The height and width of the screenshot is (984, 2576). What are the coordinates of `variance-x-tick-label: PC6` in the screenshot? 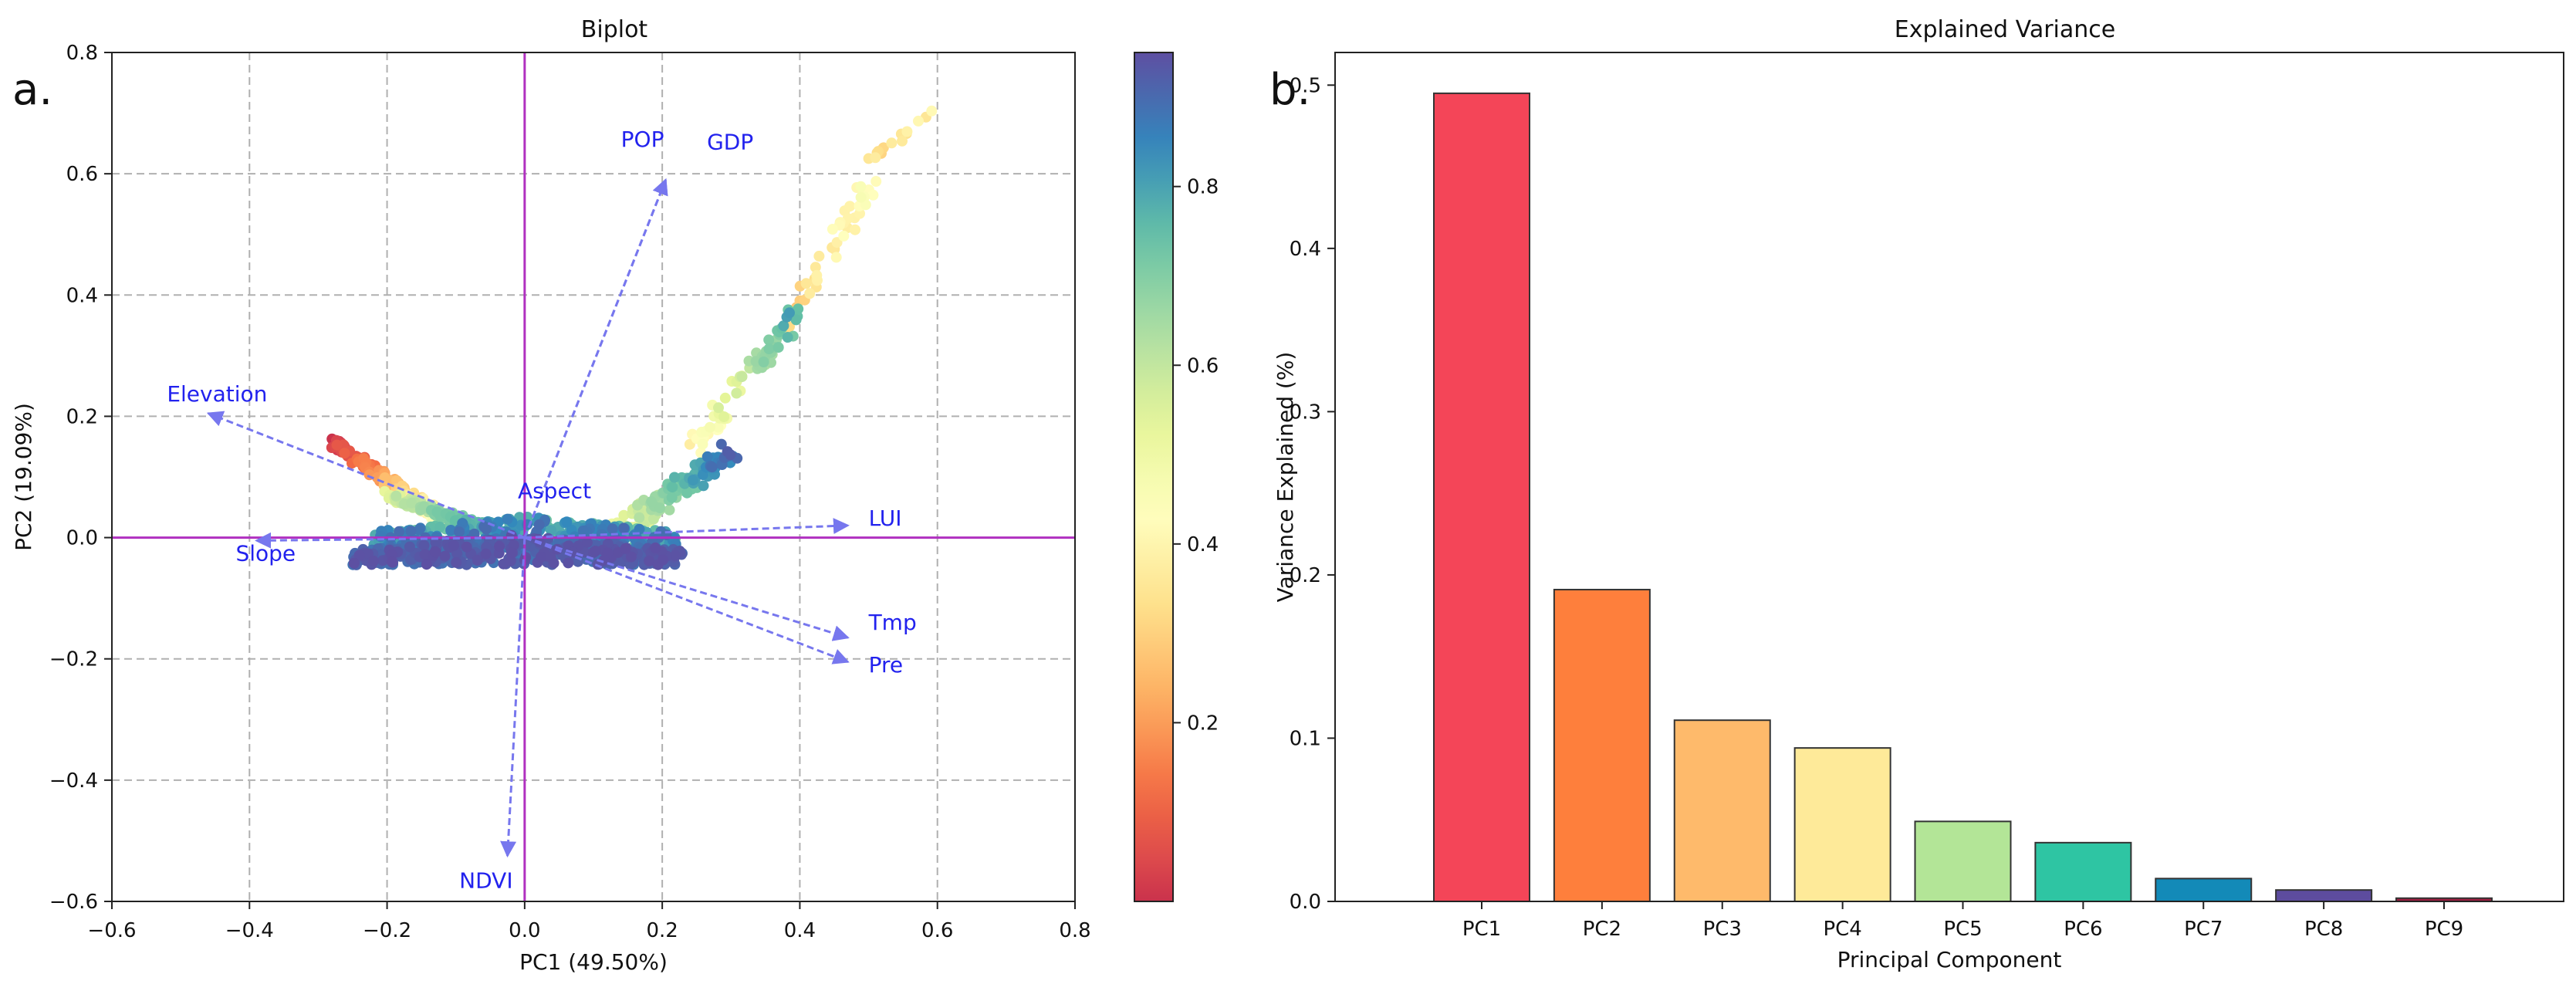 It's located at (2083, 929).